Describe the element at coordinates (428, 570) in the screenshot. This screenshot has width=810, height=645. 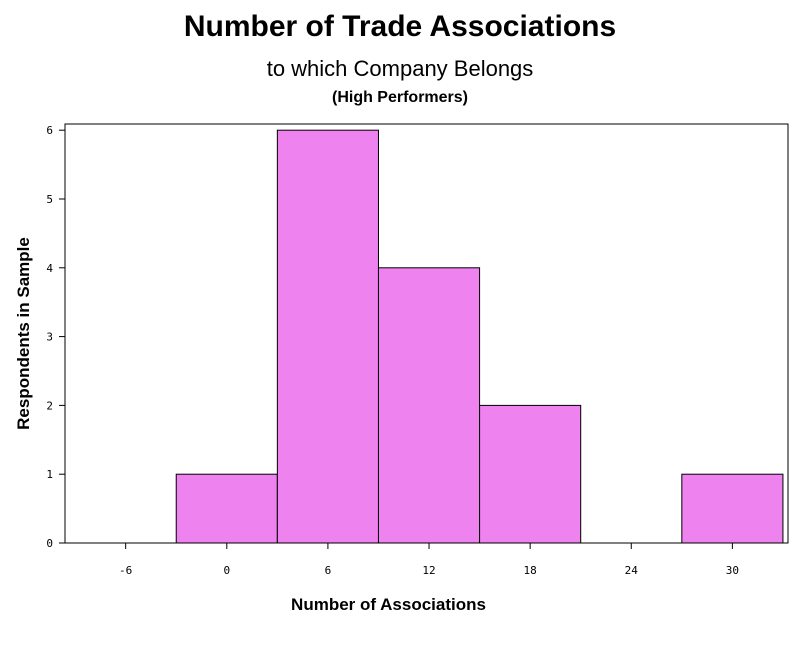
I see `x-tick-label: 12` at that location.